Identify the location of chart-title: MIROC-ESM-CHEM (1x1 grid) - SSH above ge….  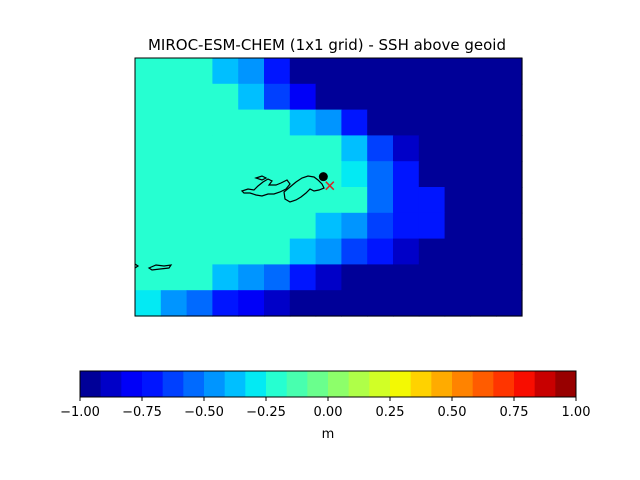
(327, 45).